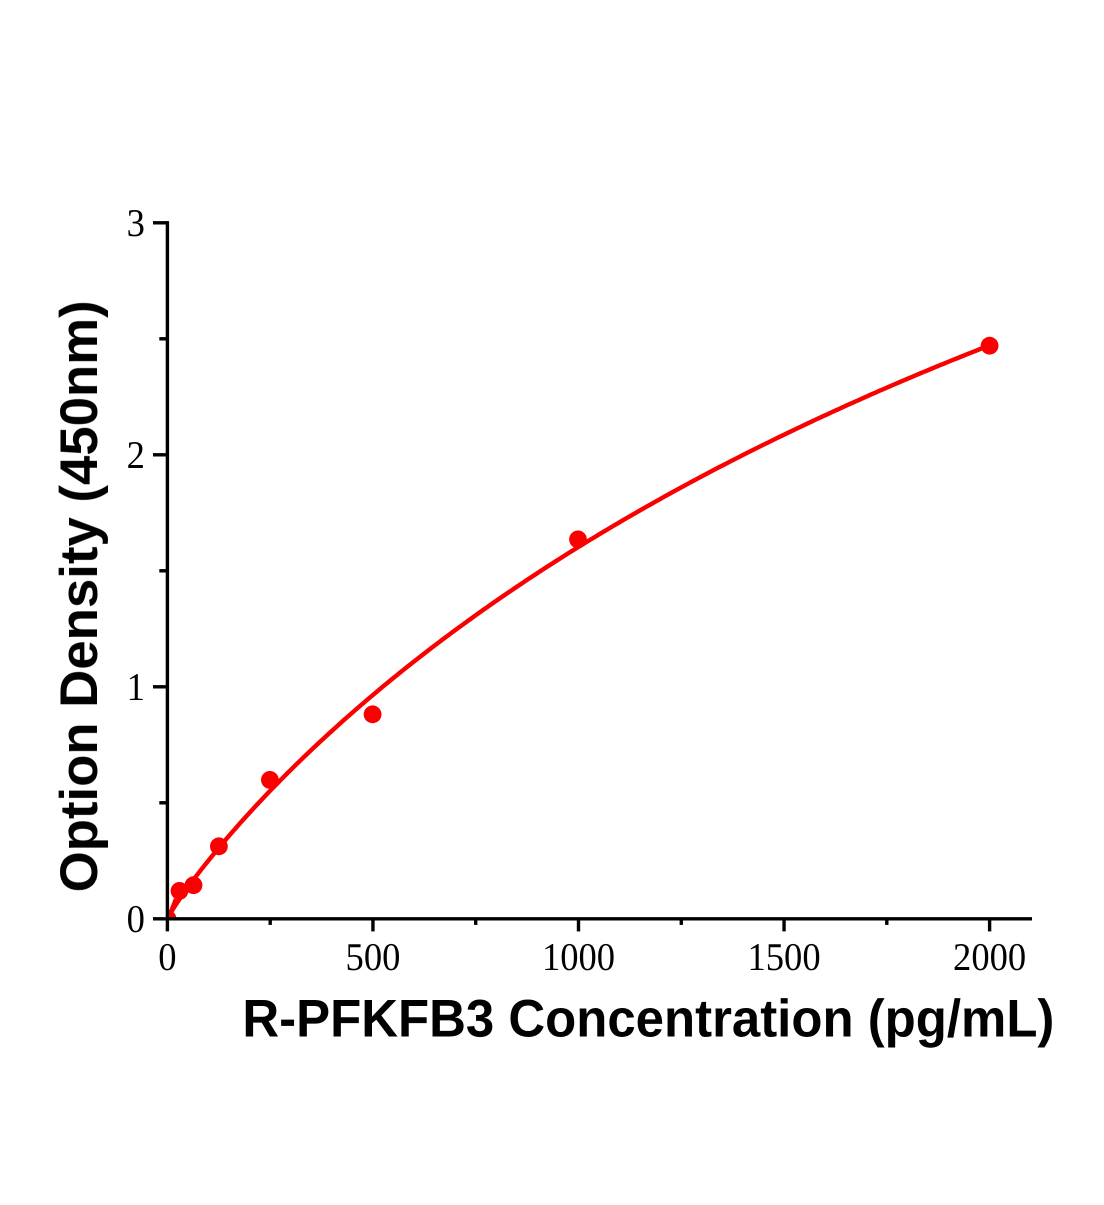  What do you see at coordinates (136, 455) in the screenshot?
I see `svg-text: 2` at bounding box center [136, 455].